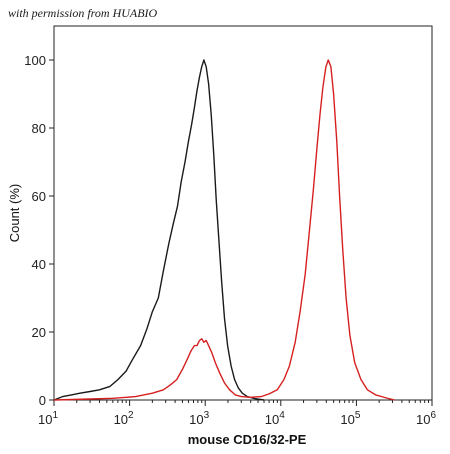  I want to click on y-tick-label: 0, so click(42, 400).